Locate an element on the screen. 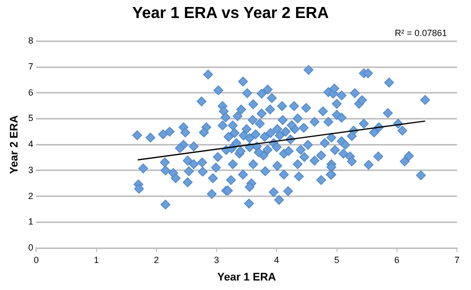  y-tick-label: 0 is located at coordinates (31, 247).